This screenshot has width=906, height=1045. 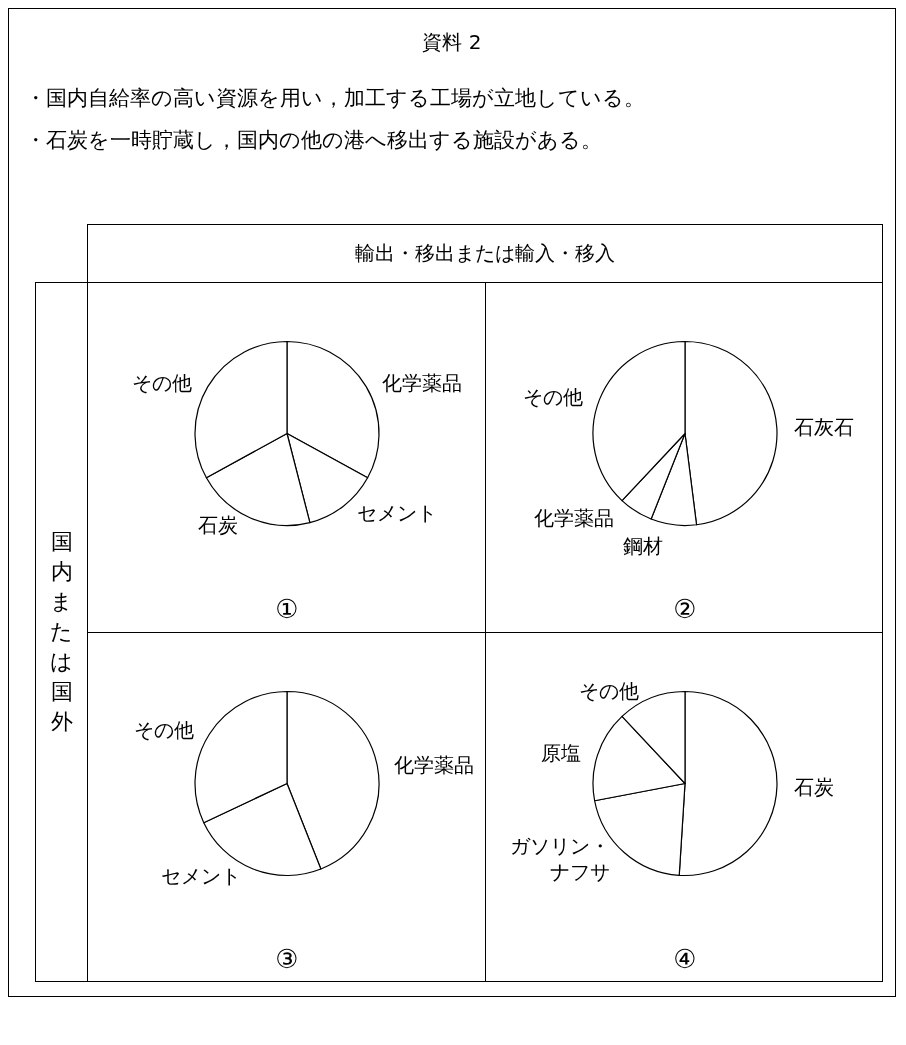 I want to click on text: 資料 2, so click(x=452, y=42).